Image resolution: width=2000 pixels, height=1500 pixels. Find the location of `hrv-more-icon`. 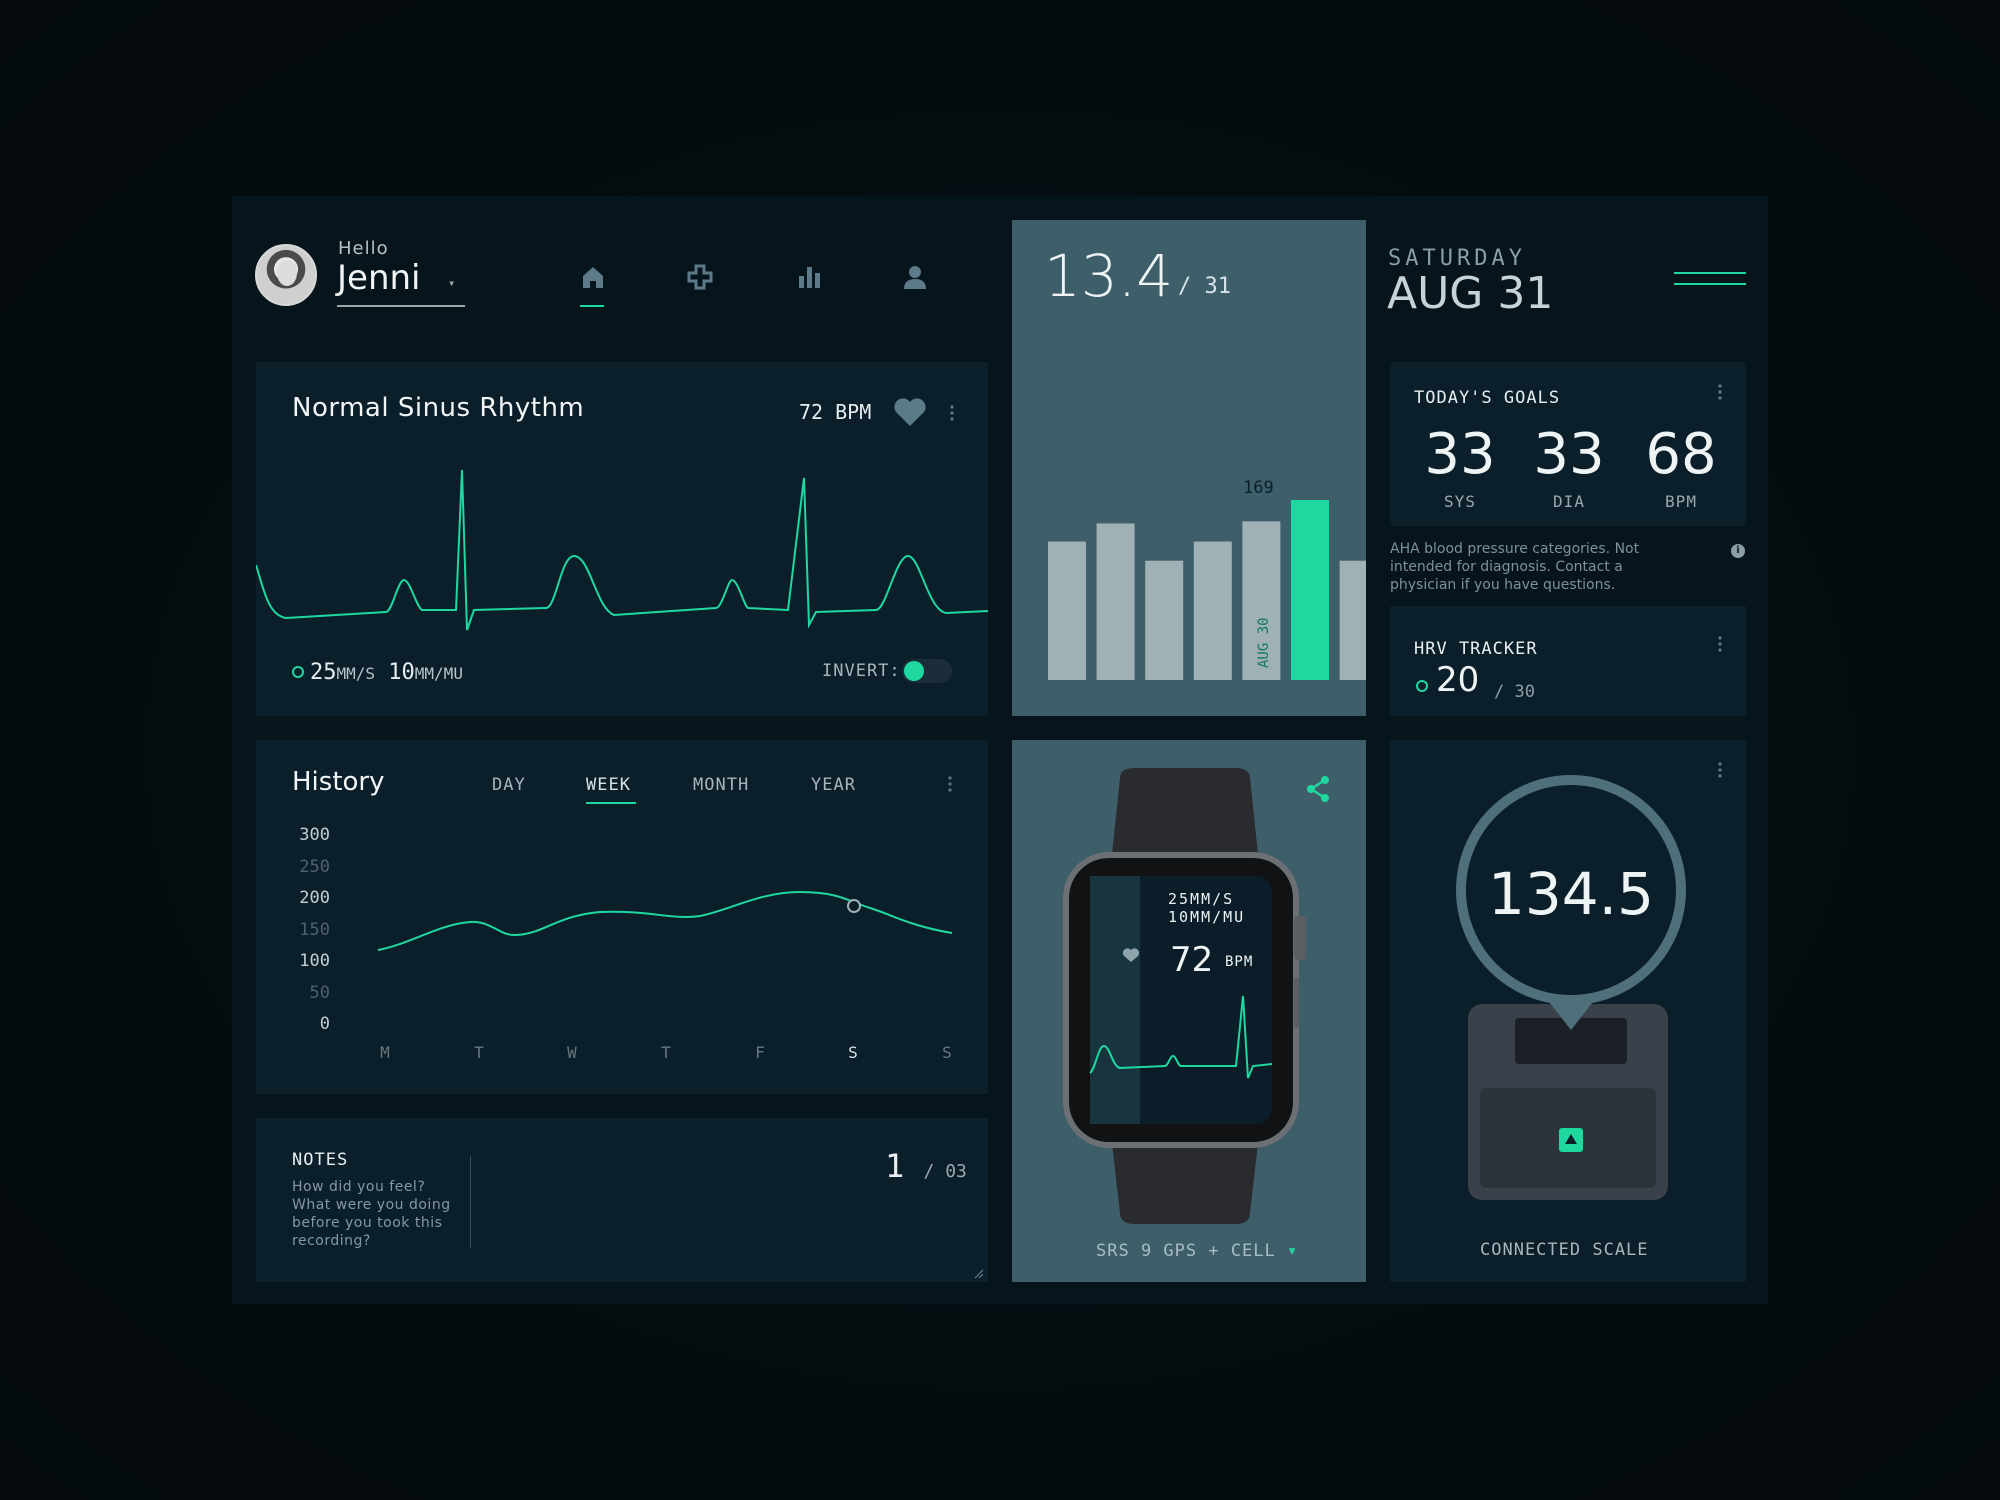

hrv-more-icon is located at coordinates (1720, 646).